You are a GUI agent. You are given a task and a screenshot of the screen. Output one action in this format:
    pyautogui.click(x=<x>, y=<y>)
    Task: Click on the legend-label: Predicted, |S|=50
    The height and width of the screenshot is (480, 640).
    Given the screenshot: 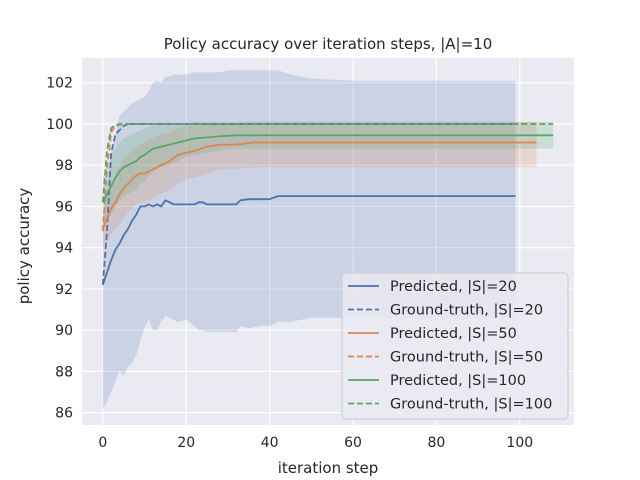 What is the action you would take?
    pyautogui.click(x=453, y=334)
    